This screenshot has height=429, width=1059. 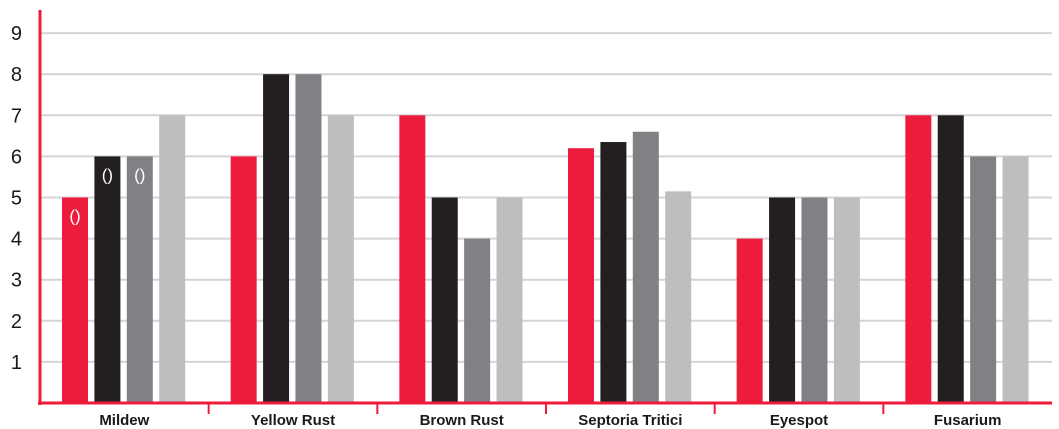 What do you see at coordinates (799, 420) in the screenshot?
I see `x-tick-label: Eyespot` at bounding box center [799, 420].